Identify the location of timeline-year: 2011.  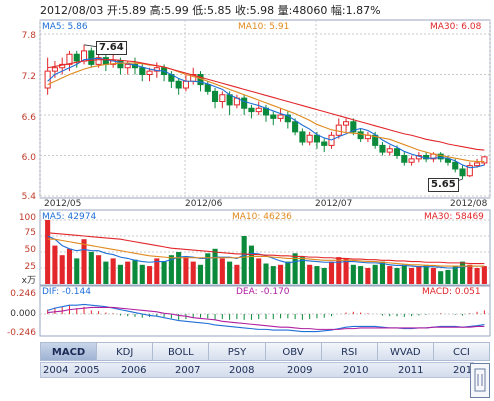
(411, 370).